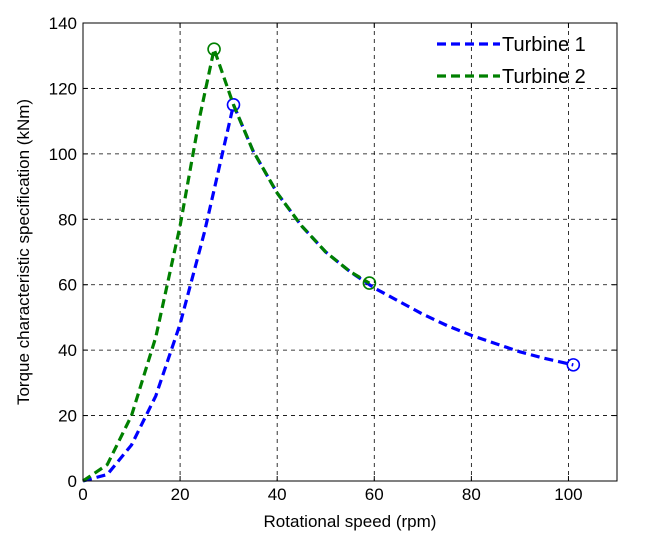 The image size is (651, 535). What do you see at coordinates (180, 494) in the screenshot?
I see `x-tick-label: 20` at bounding box center [180, 494].